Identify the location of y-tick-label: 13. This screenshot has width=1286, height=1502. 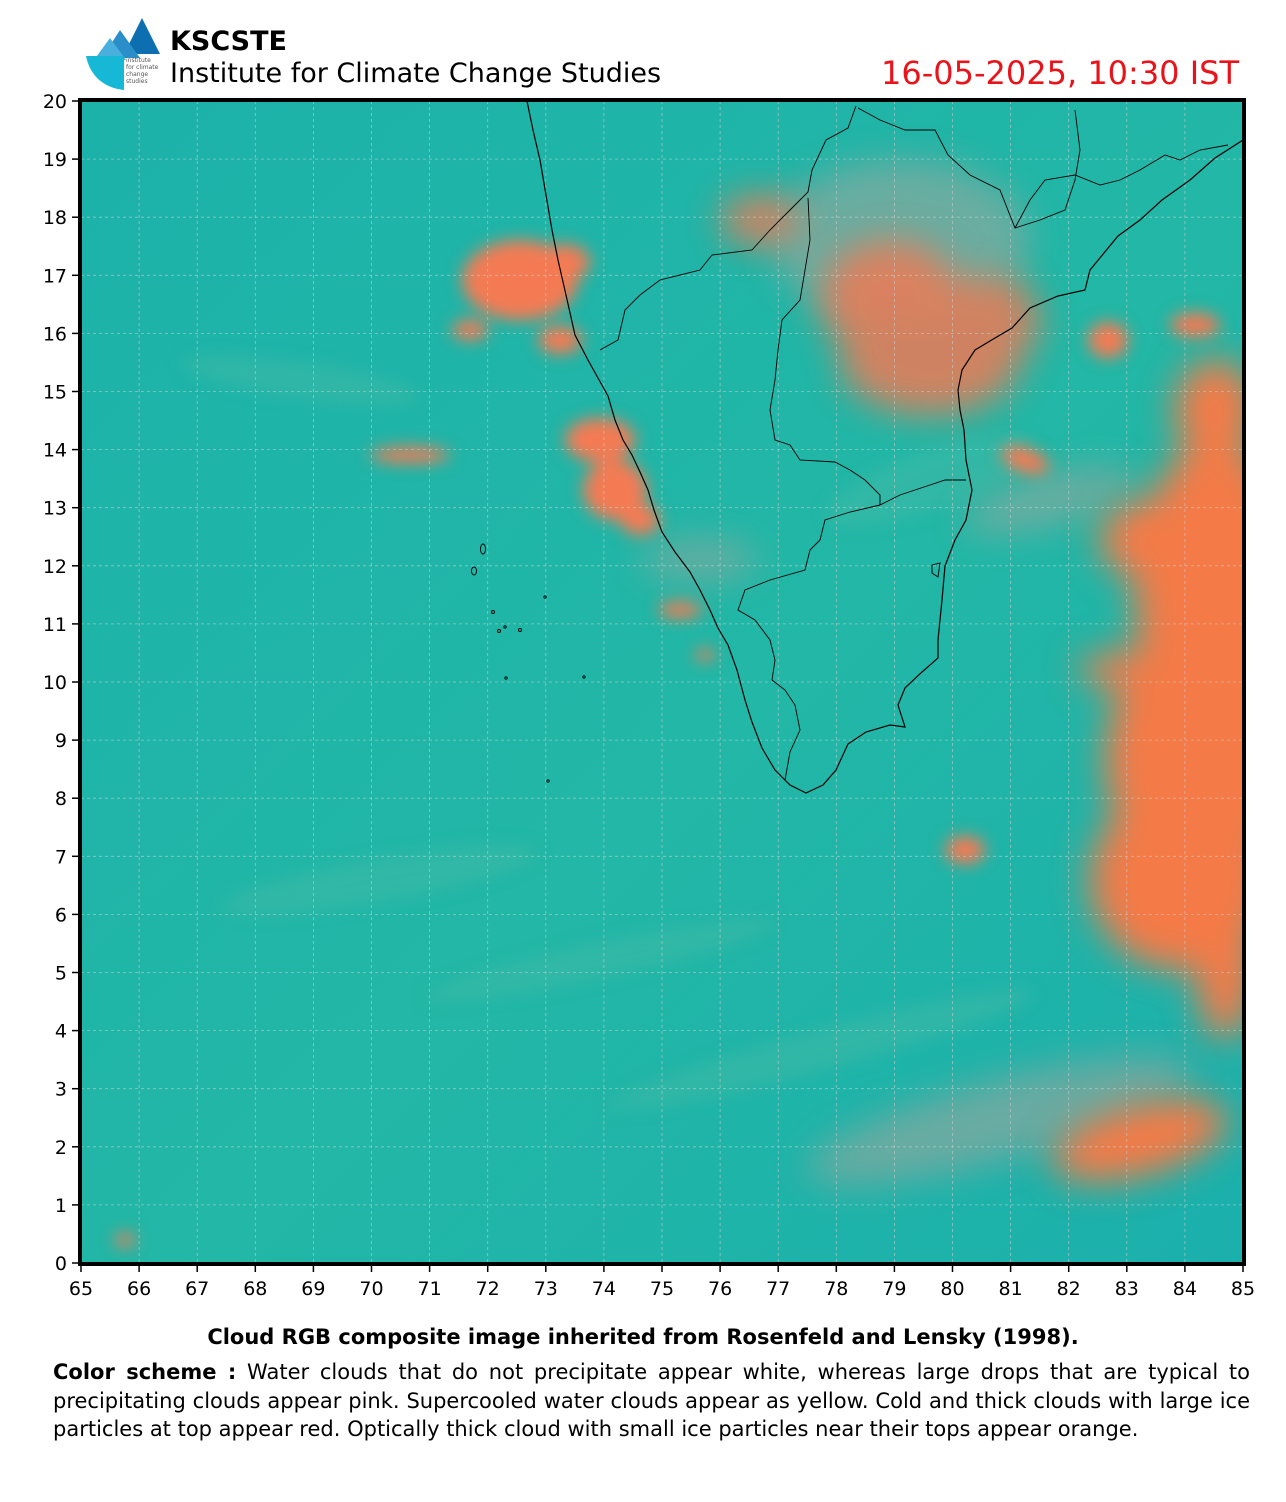
(55, 509).